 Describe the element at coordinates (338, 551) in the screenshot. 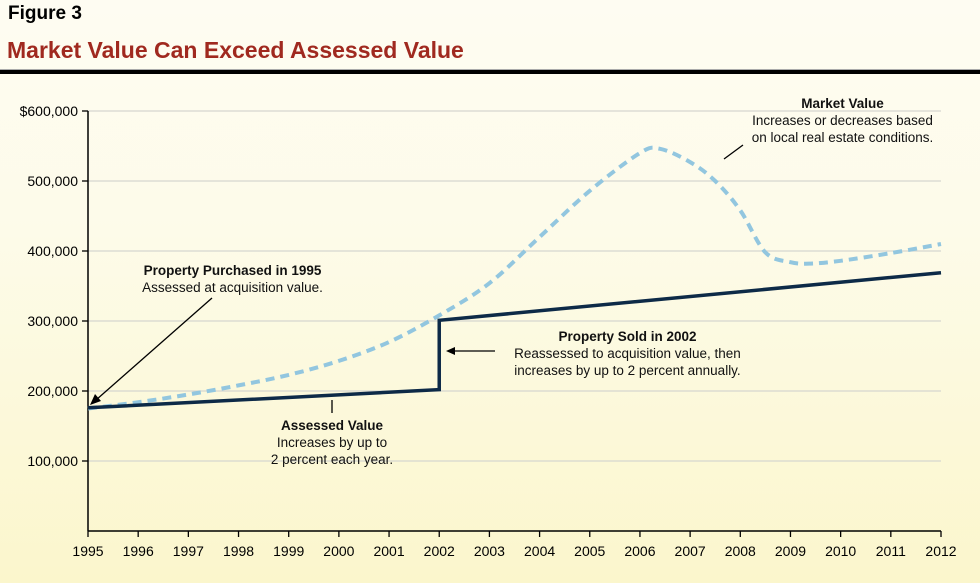

I see `x-tick-label: 2000` at that location.